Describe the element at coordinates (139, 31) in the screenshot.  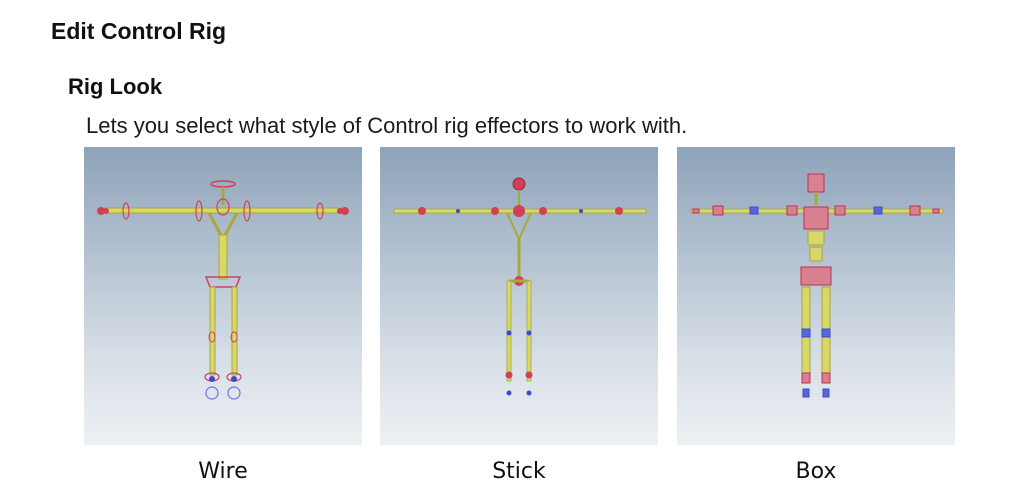
I see `page-title: Edit Control Rig` at that location.